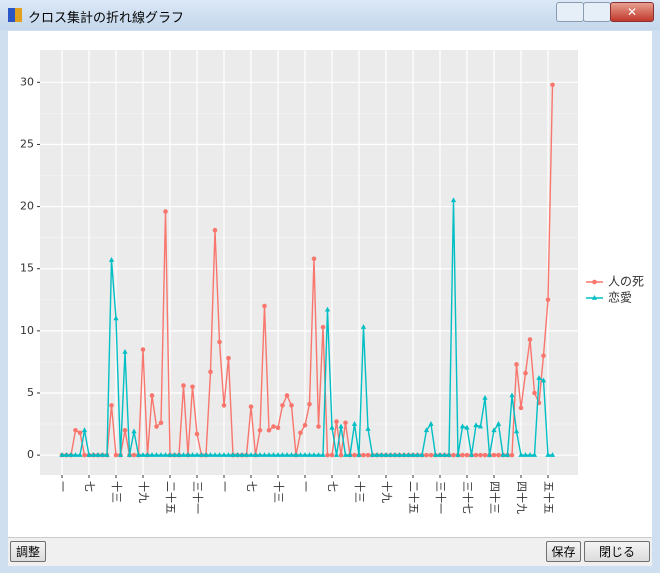 The width and height of the screenshot is (660, 573). Describe the element at coordinates (570, 12) in the screenshot. I see `minimize-button` at that location.